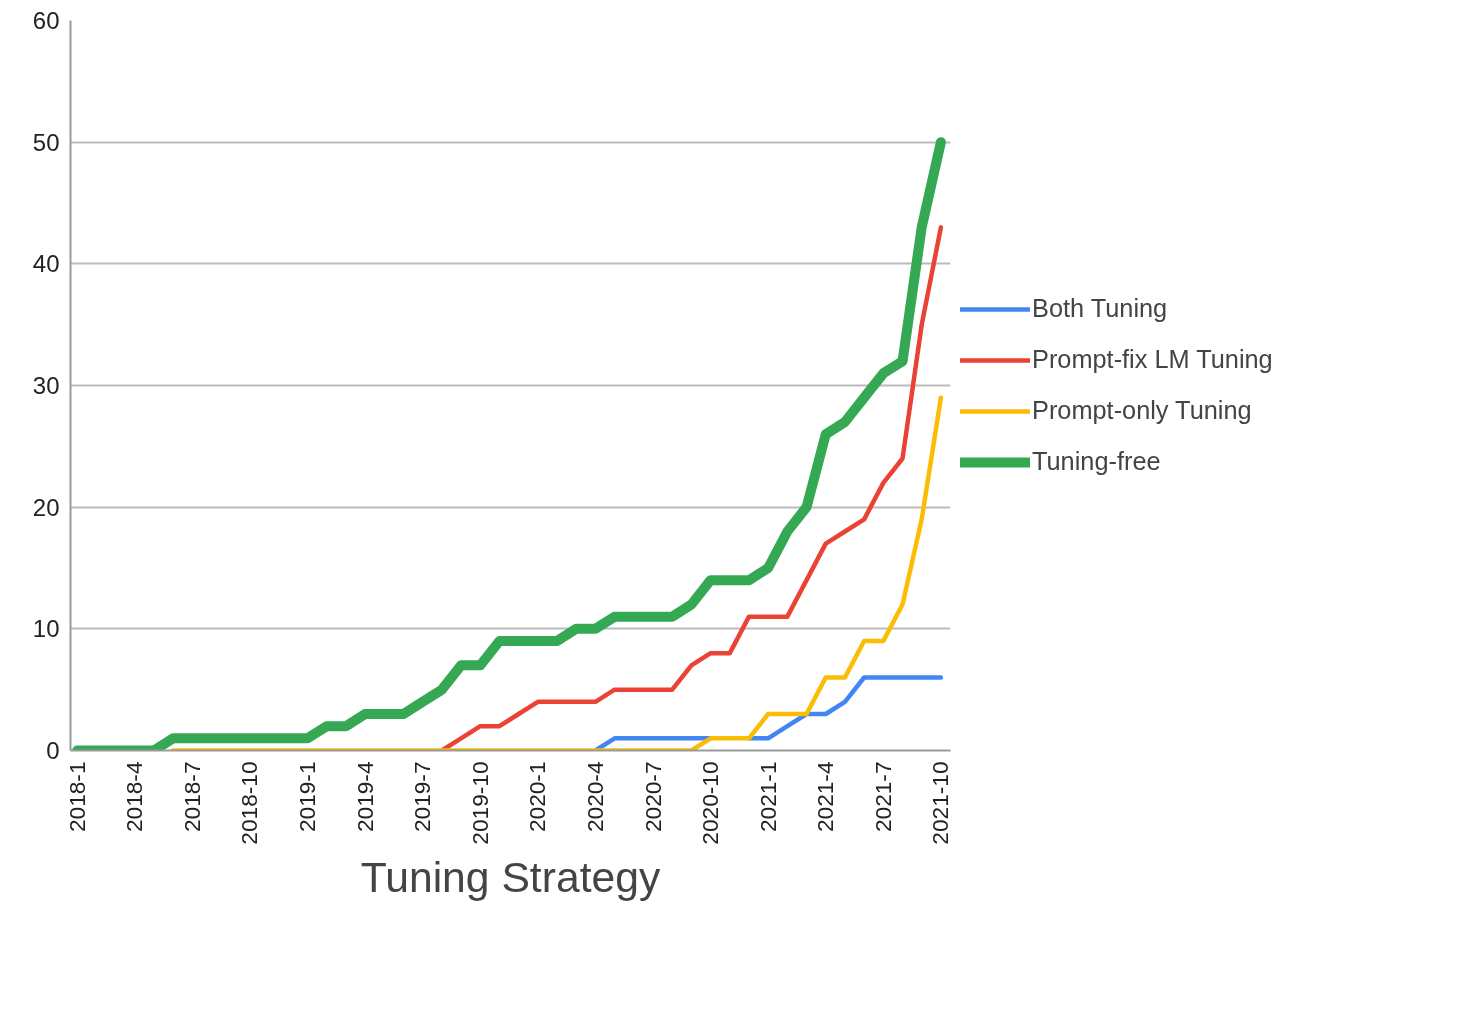  Describe the element at coordinates (249, 803) in the screenshot. I see `x-tick-label: 2018-10` at that location.